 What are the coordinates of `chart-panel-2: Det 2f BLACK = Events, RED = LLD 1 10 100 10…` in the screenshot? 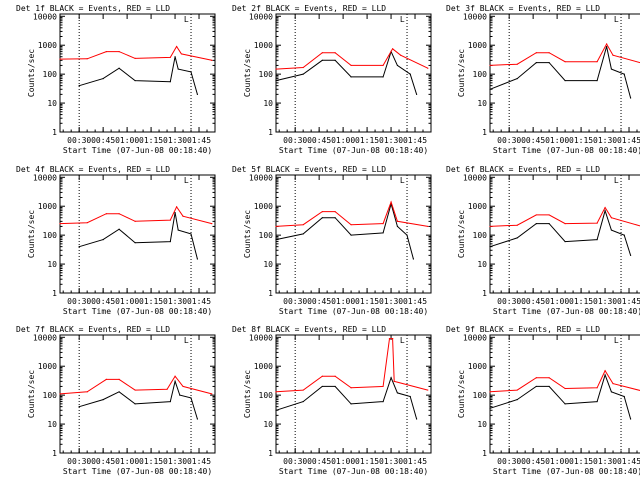 It's located at (332, 79).